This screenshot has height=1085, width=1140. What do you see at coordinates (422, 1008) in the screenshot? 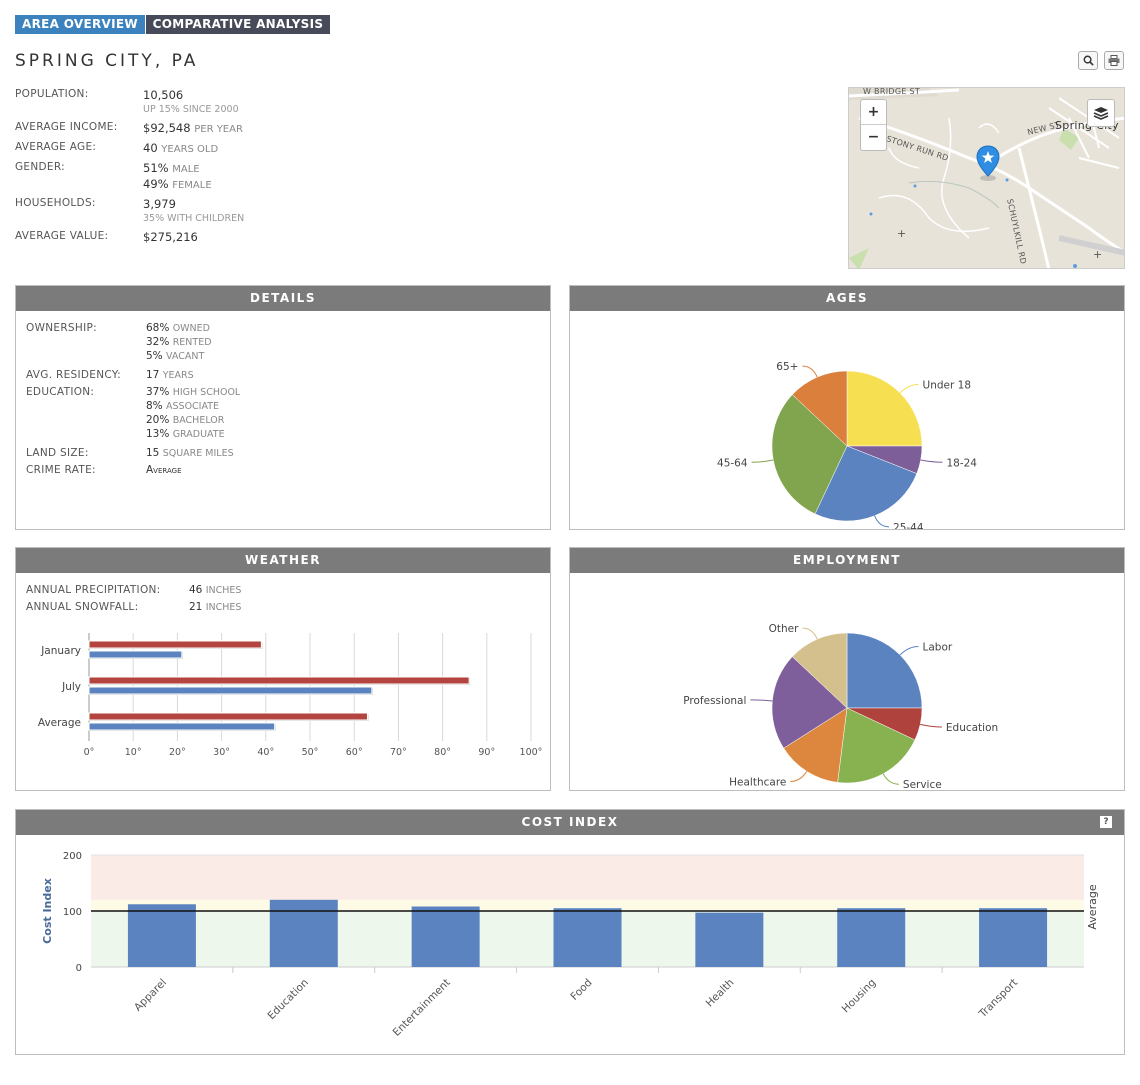
I see `cost-category-entertainment: Entertainment` at bounding box center [422, 1008].